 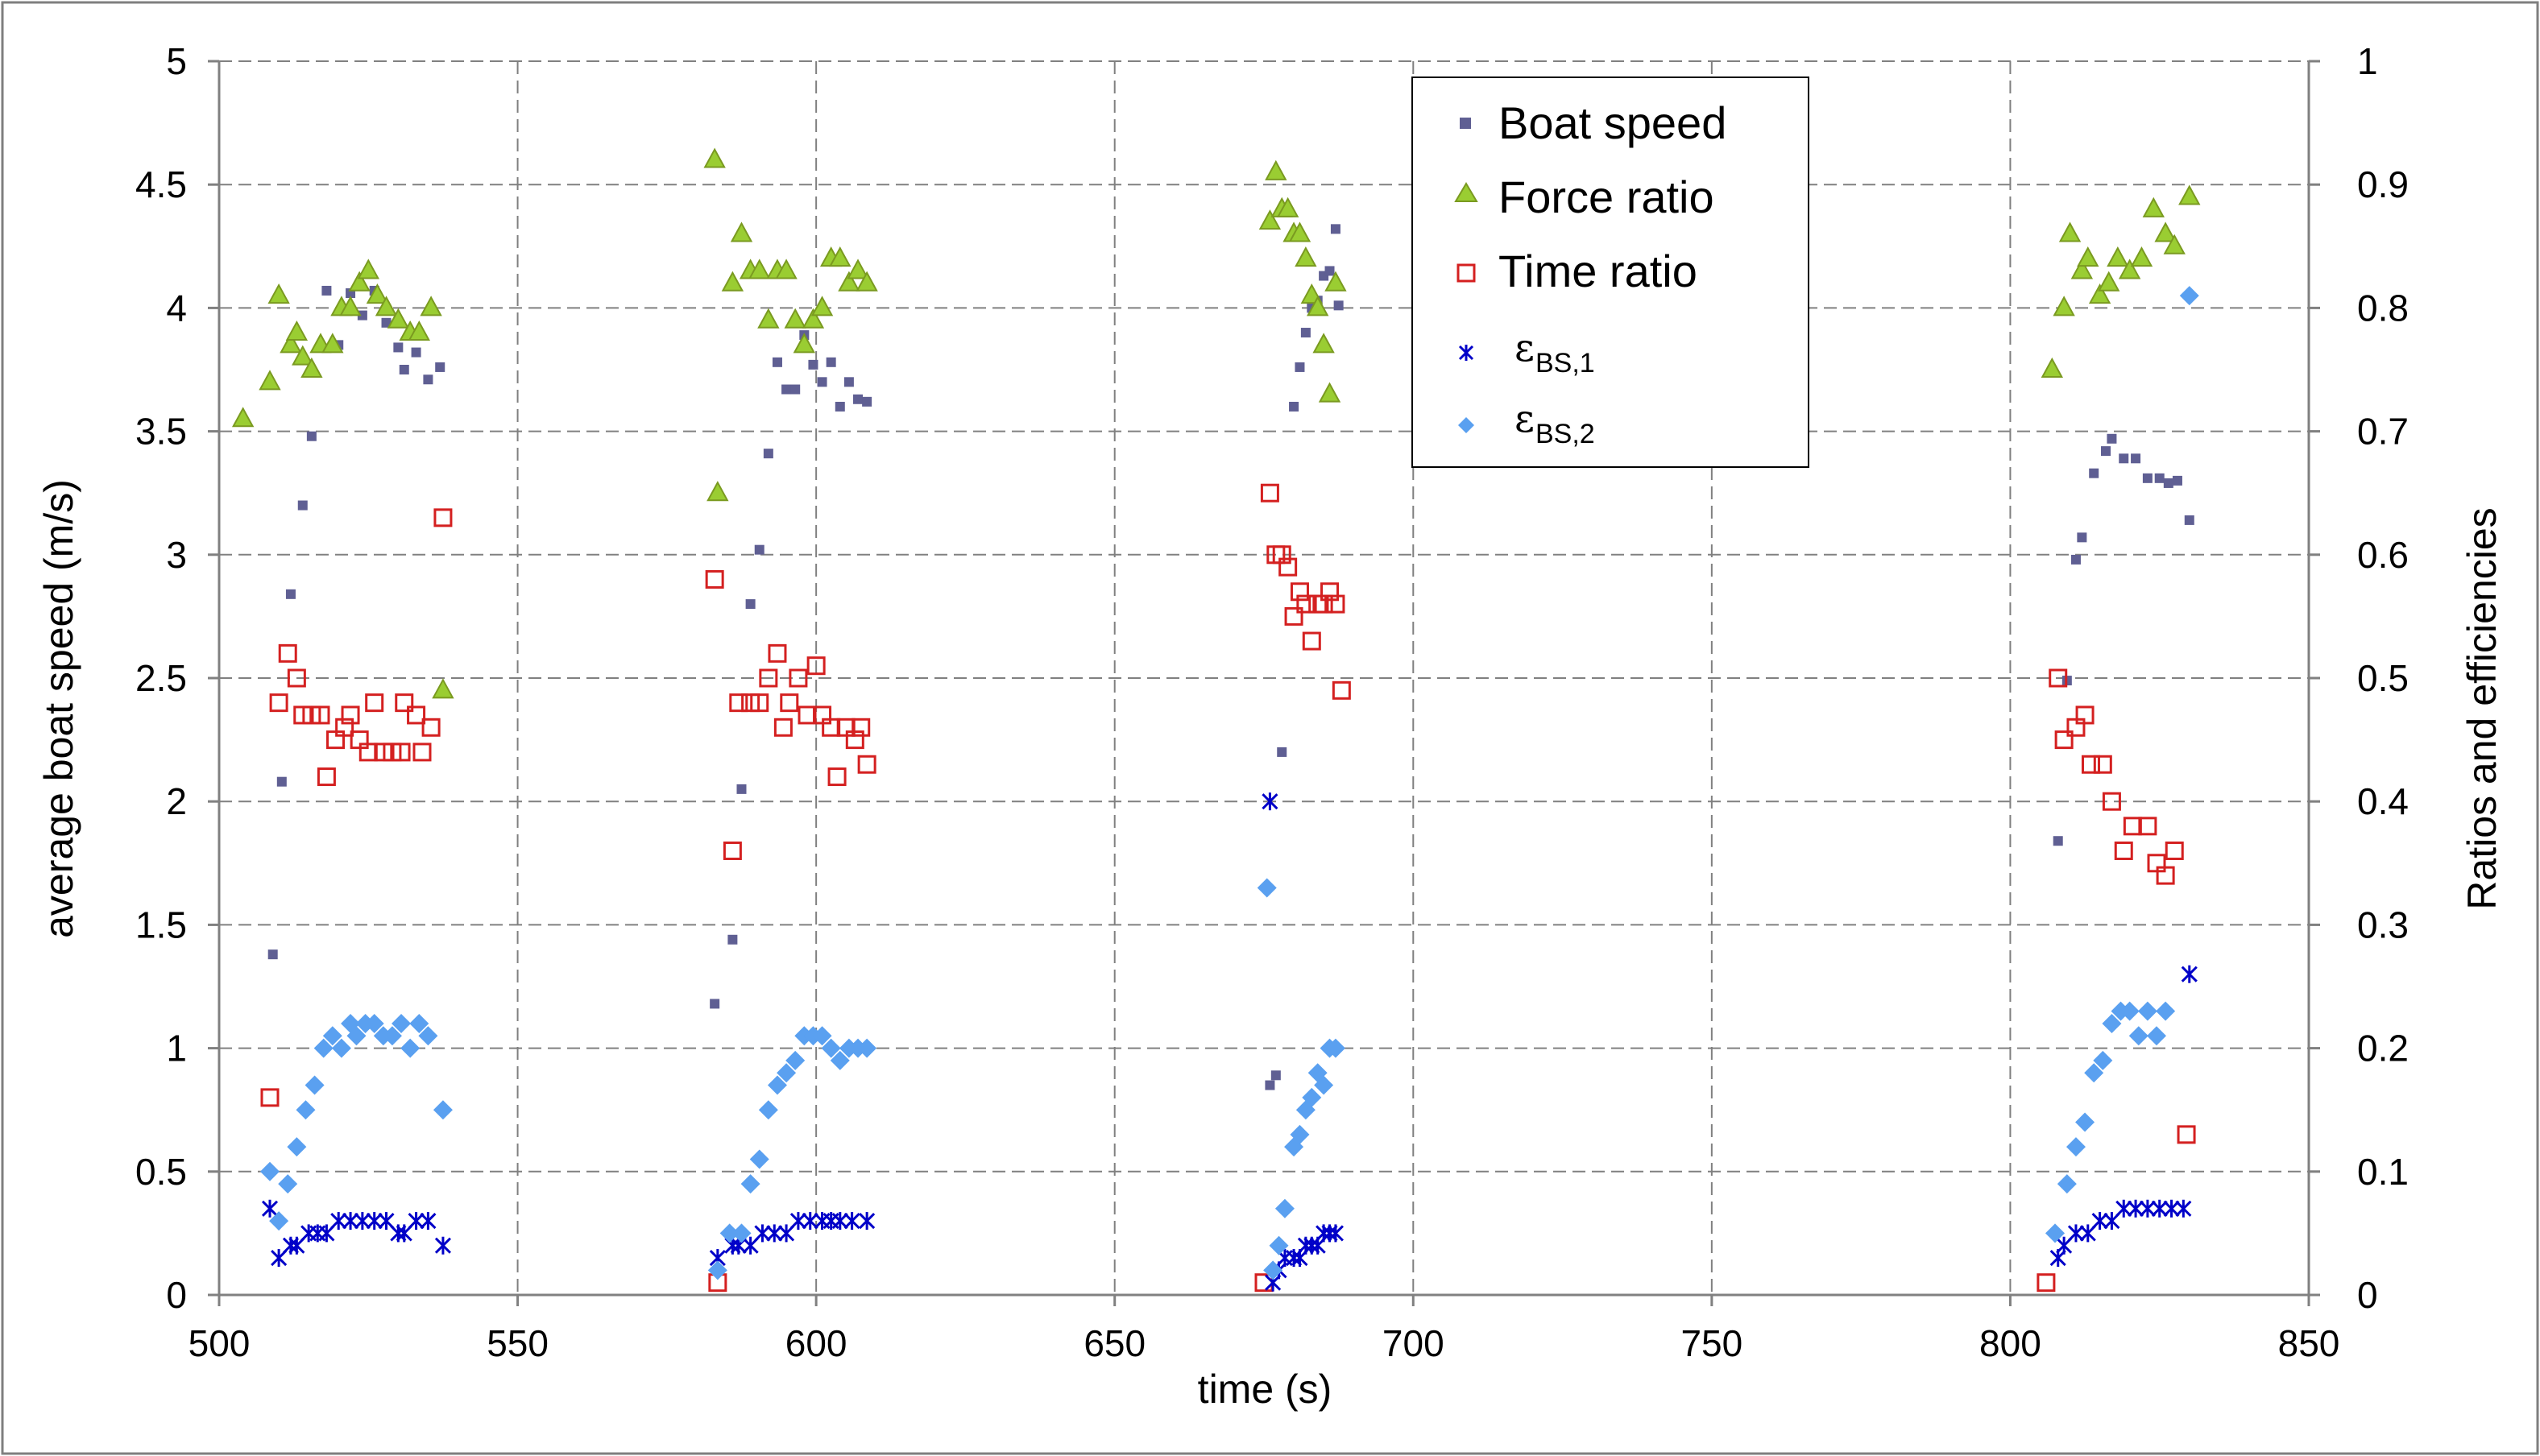 I want to click on y-tick-label: 2, so click(x=176, y=801).